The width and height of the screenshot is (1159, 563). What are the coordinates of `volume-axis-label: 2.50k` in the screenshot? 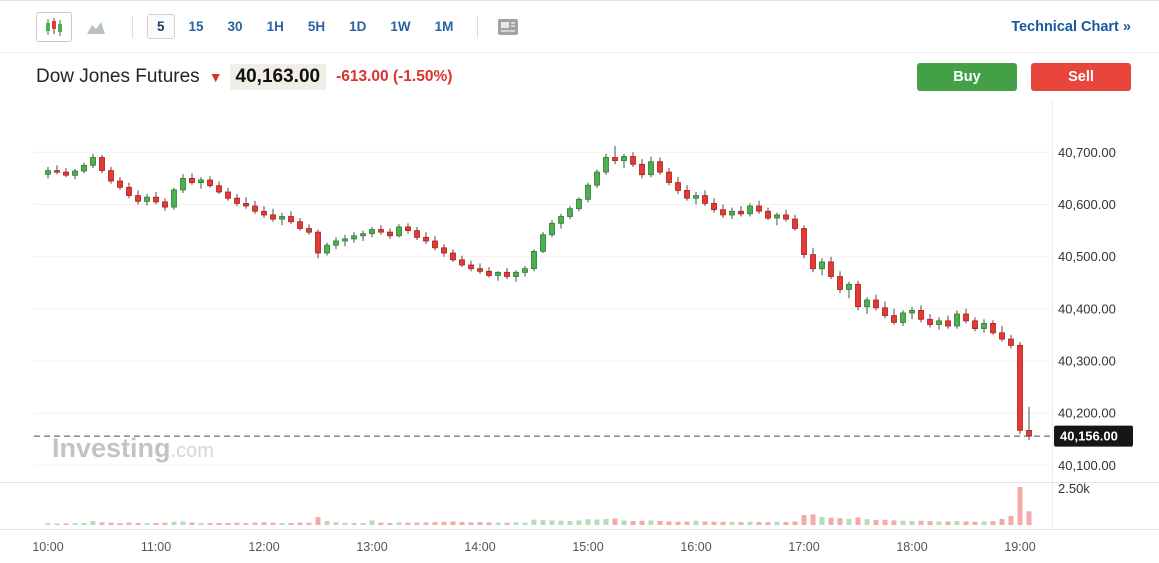 It's located at (1074, 488).